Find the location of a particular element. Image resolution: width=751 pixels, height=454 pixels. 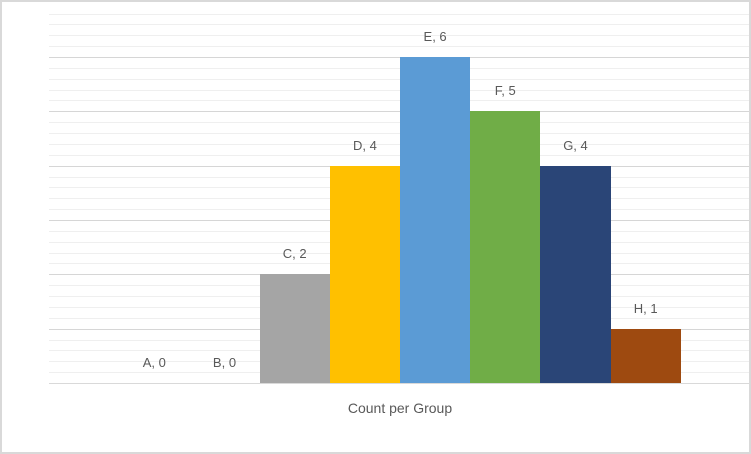

bar-E is located at coordinates (435, 220).